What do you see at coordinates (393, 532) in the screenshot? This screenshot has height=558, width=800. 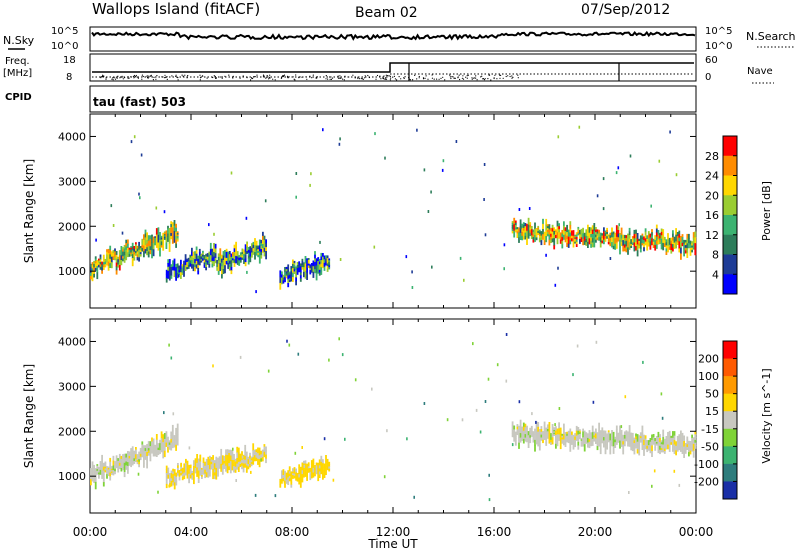 I see `time-axis-ticks: 00:00 04:00 08:00 12:00 16:00 20:00 00:00` at bounding box center [393, 532].